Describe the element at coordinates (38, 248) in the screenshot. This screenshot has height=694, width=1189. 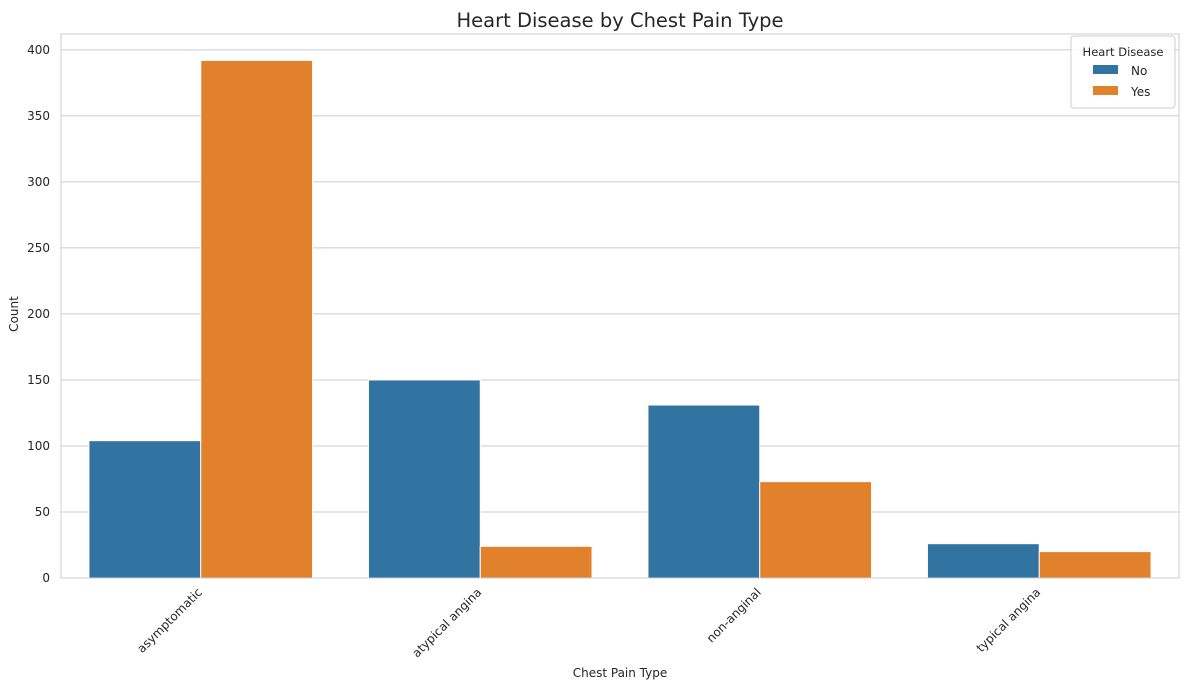
I see `y-tick-label: 250` at that location.